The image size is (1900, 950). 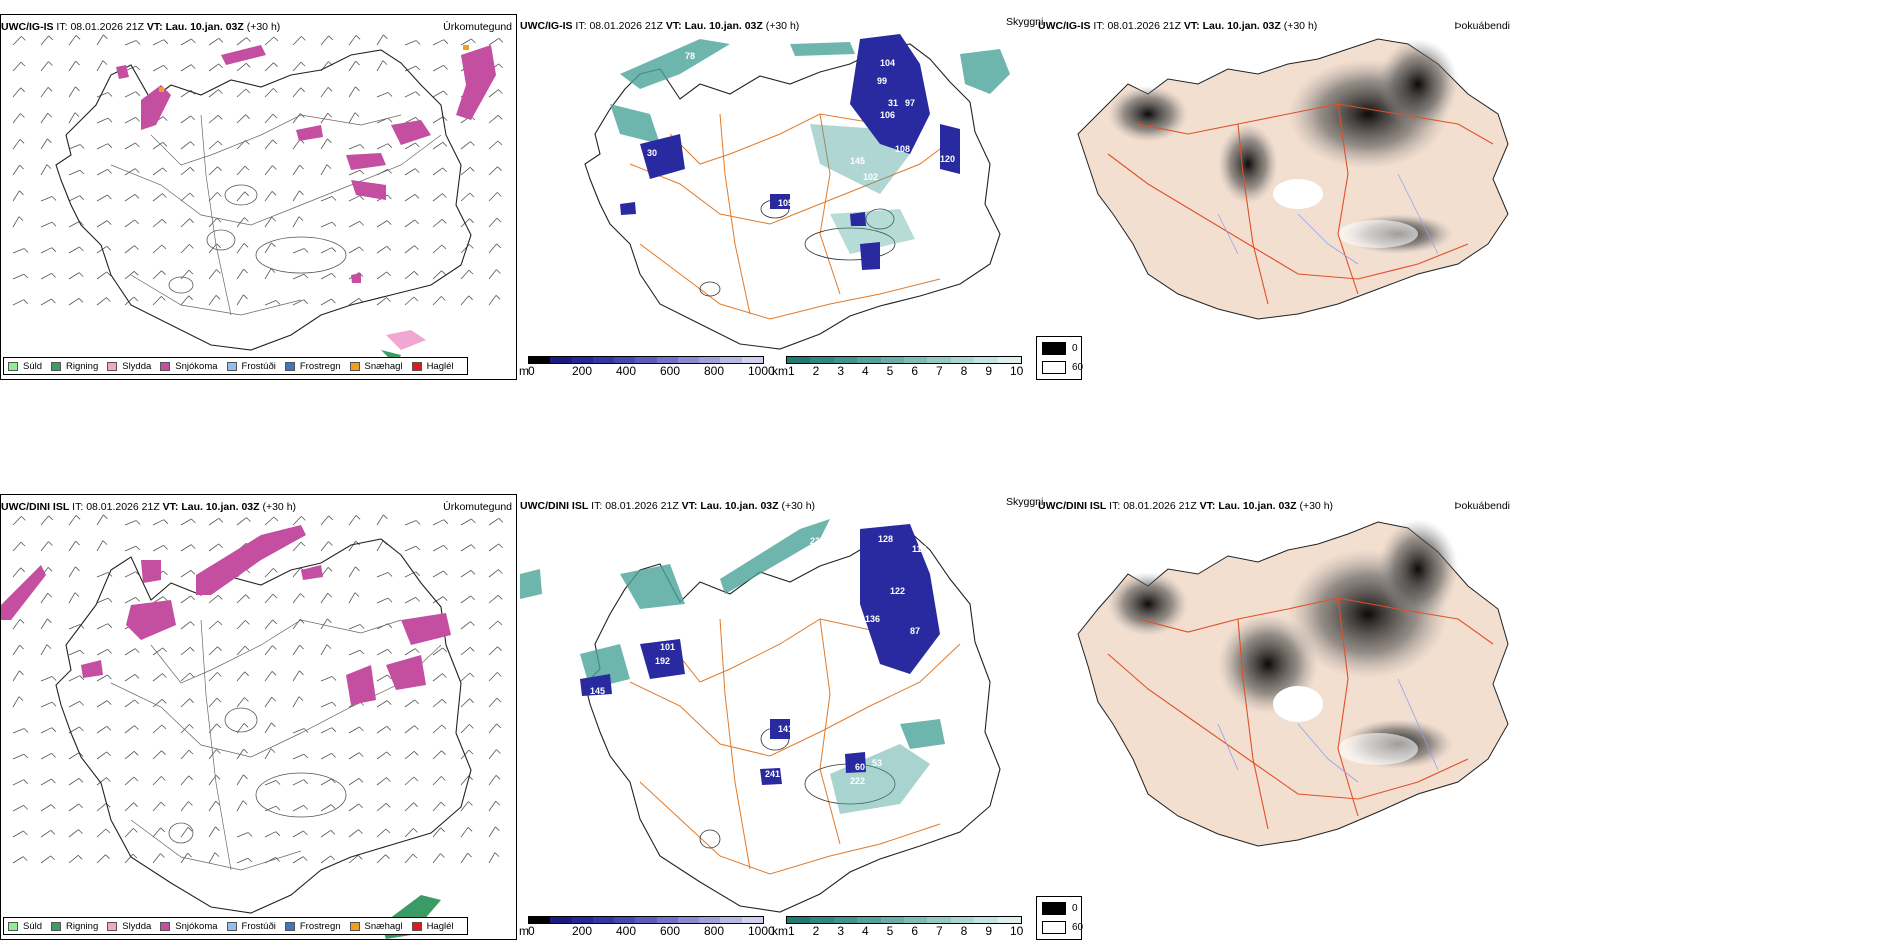 I want to click on ceiling-value-label: 136, so click(x=872, y=619).